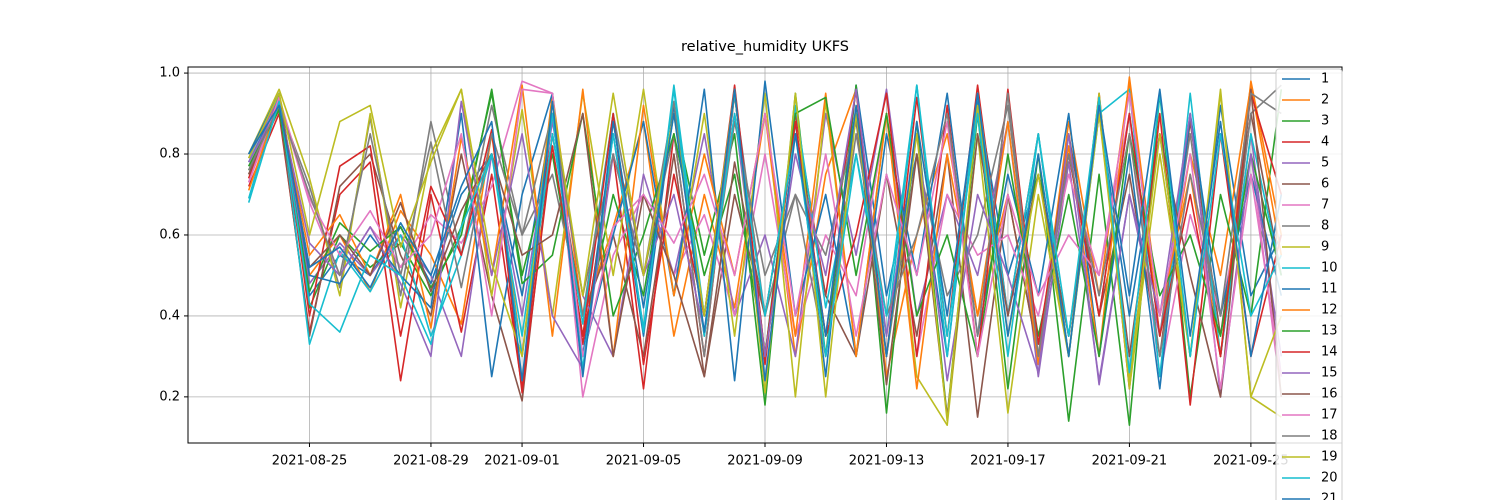 This screenshot has width=1500, height=504. Describe the element at coordinates (1329, 373) in the screenshot. I see `legend-label: 15` at that location.